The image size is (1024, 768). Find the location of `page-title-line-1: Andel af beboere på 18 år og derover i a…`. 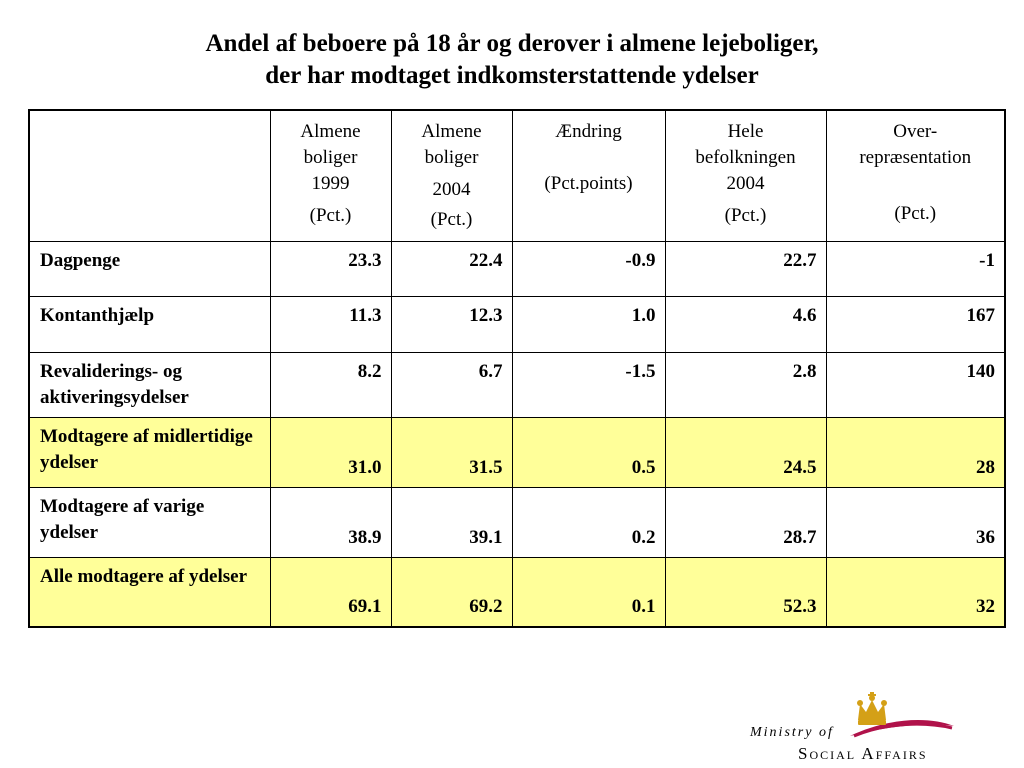

page-title-line-1: Andel af beboere på 18 år og derover i a… is located at coordinates (512, 43).